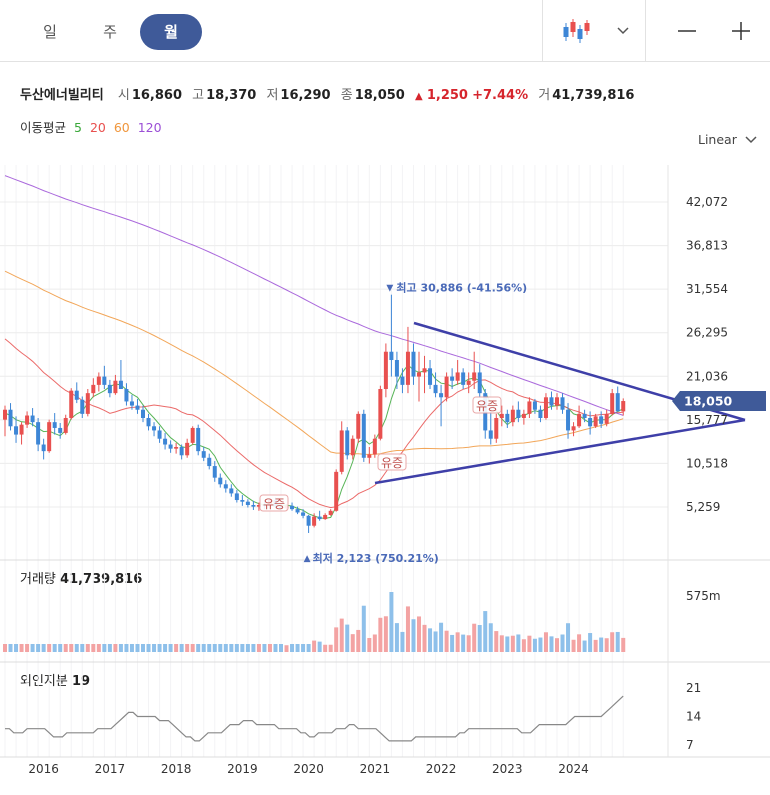 Image resolution: width=770 pixels, height=795 pixels. Describe the element at coordinates (687, 31) in the screenshot. I see `zoom-out-button` at that location.